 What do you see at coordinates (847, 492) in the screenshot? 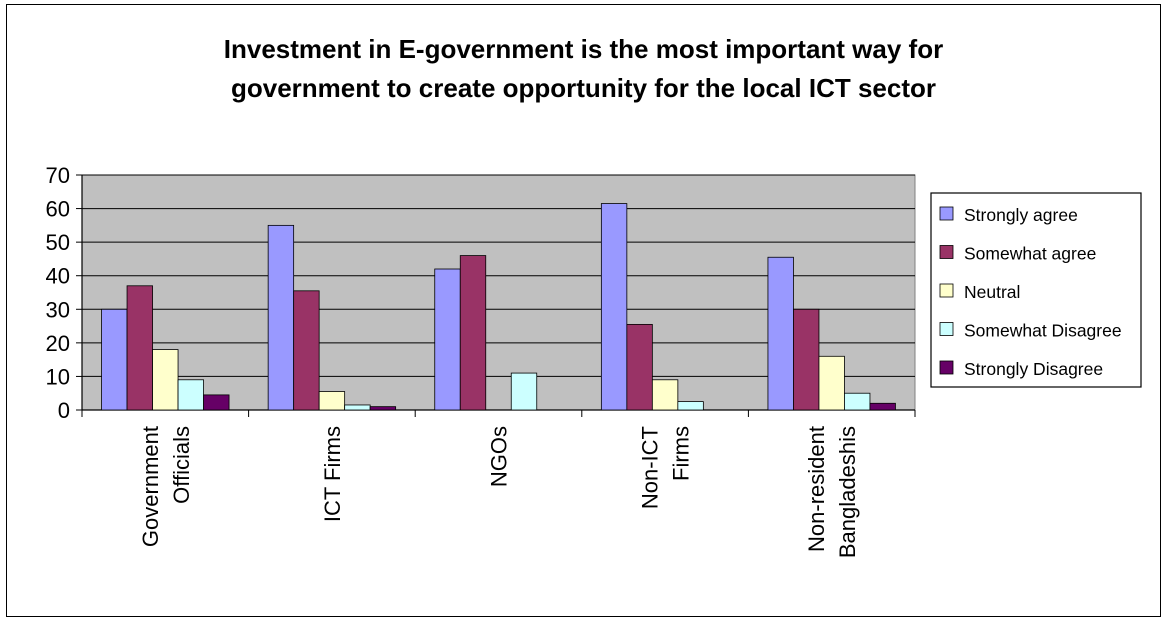
I see `x-category-label: Bangladeshis` at bounding box center [847, 492].